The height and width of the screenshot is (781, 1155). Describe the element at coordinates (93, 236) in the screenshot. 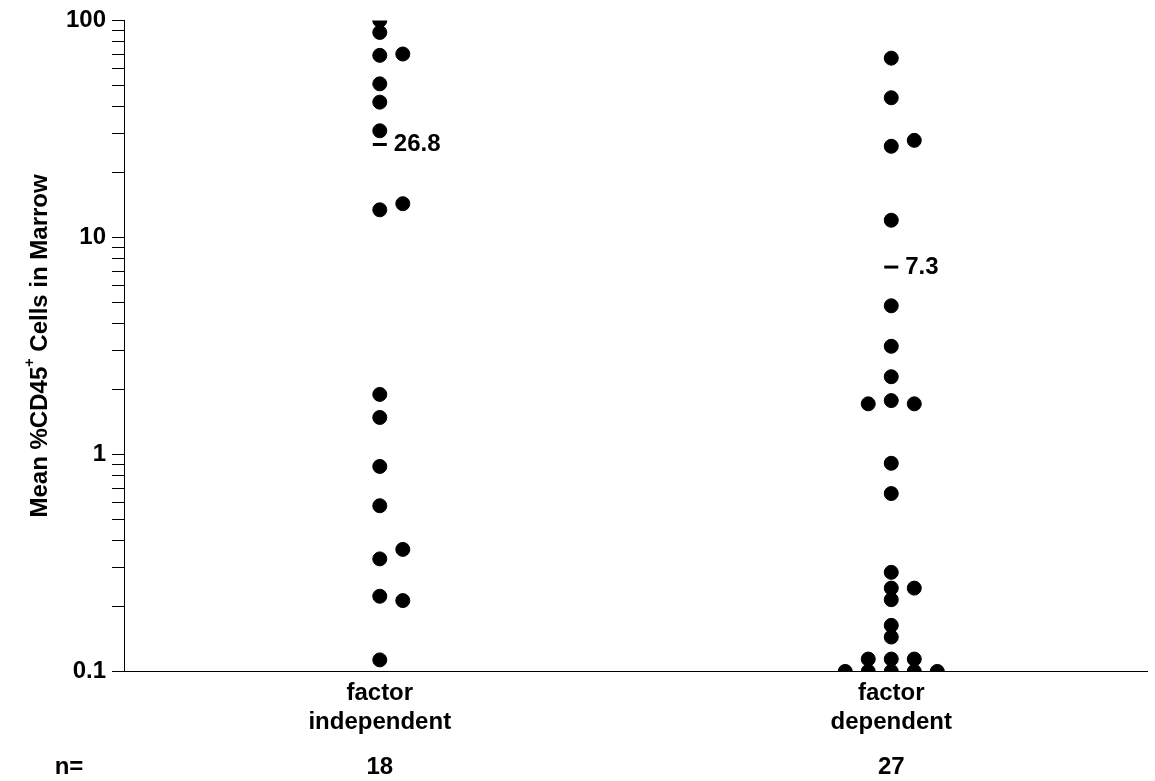

I see `y-tick-label: 10` at that location.